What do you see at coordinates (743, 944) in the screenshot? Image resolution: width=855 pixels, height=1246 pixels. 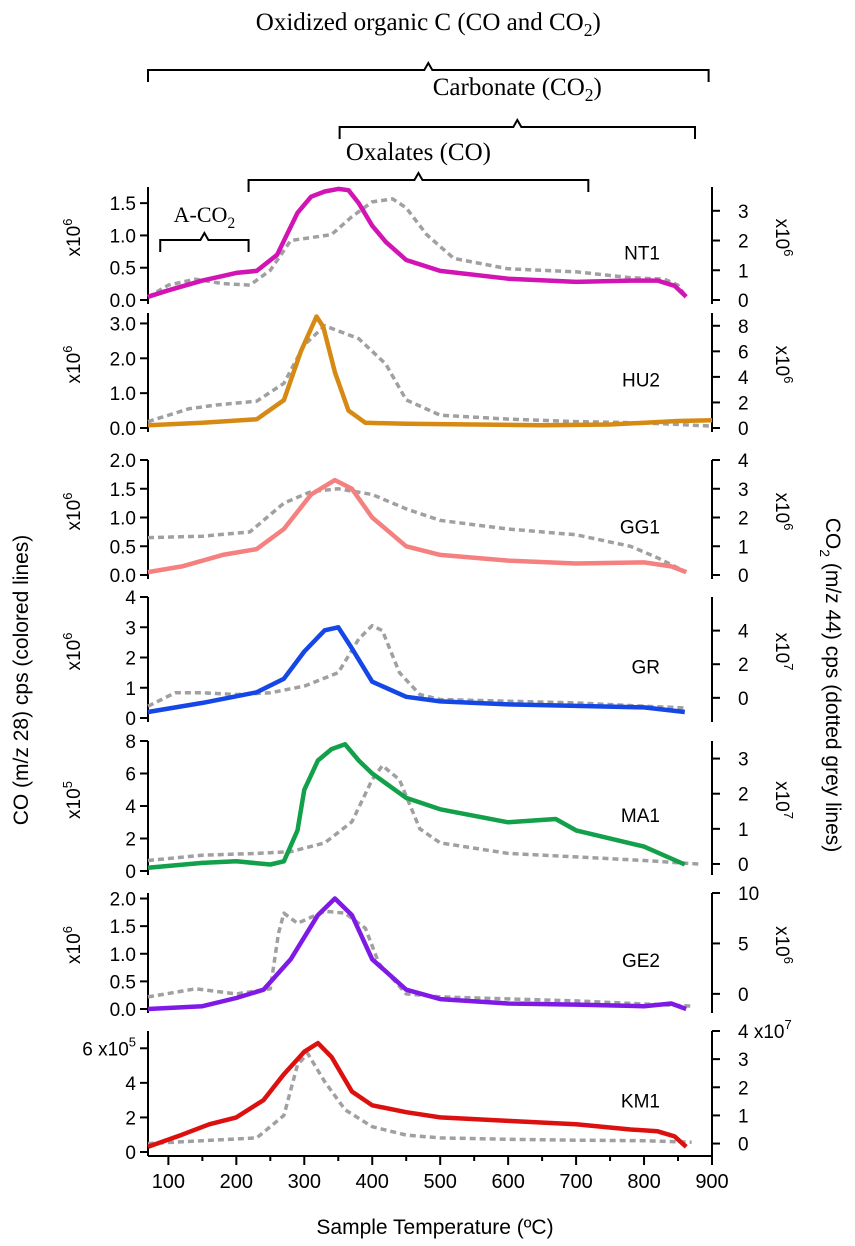 I see `right-tick-label: 5` at bounding box center [743, 944].